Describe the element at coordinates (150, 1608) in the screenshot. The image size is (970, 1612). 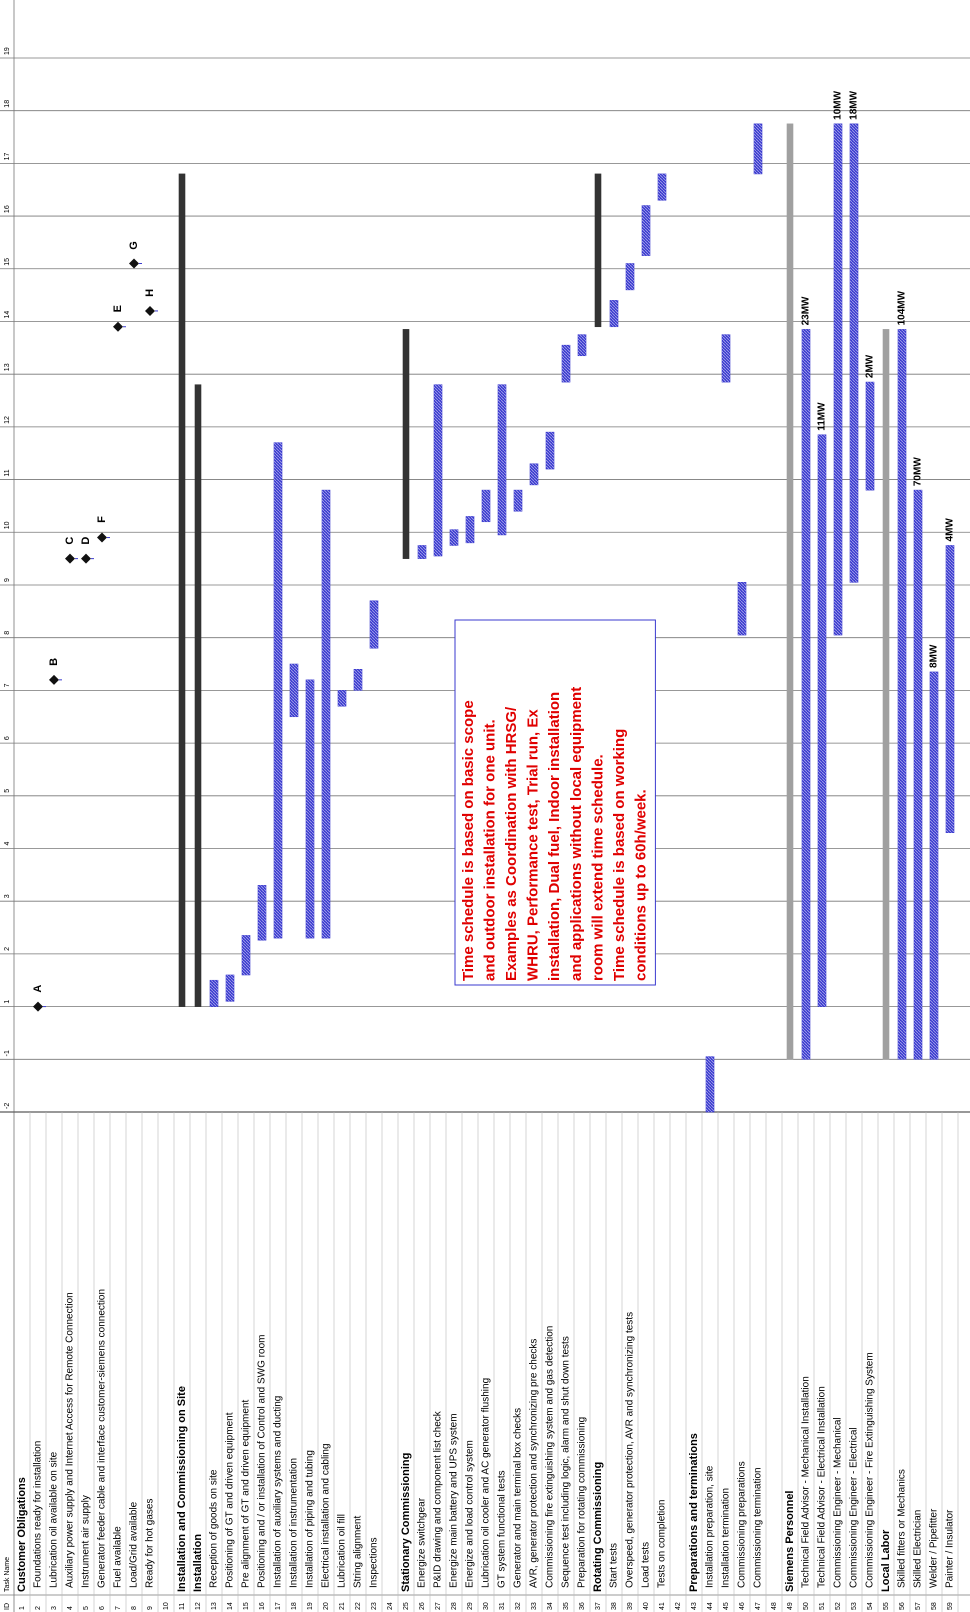
I see `task-id: 9` at that location.